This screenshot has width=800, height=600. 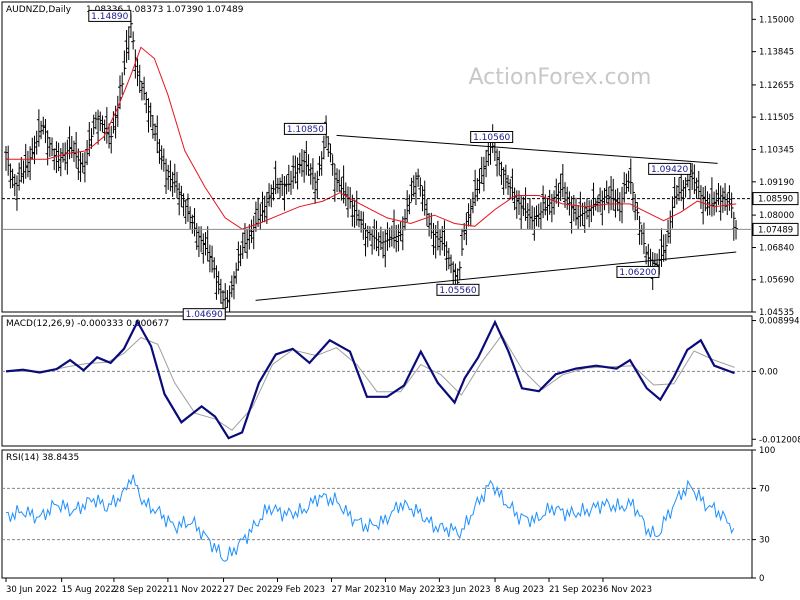 What do you see at coordinates (251, 590) in the screenshot?
I see `x-tick-label: 27 Dec 2022` at bounding box center [251, 590].